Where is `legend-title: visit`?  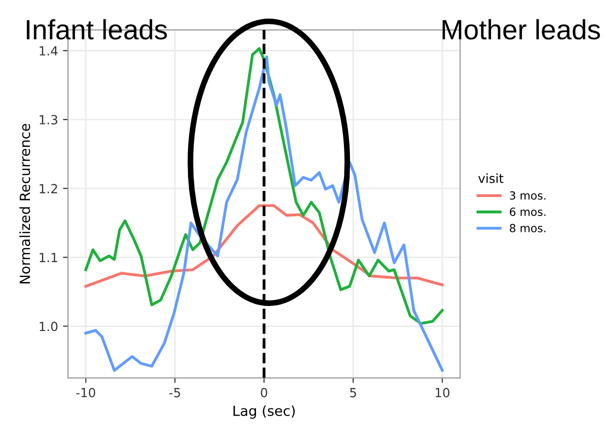
legend-title: visit is located at coordinates (491, 178).